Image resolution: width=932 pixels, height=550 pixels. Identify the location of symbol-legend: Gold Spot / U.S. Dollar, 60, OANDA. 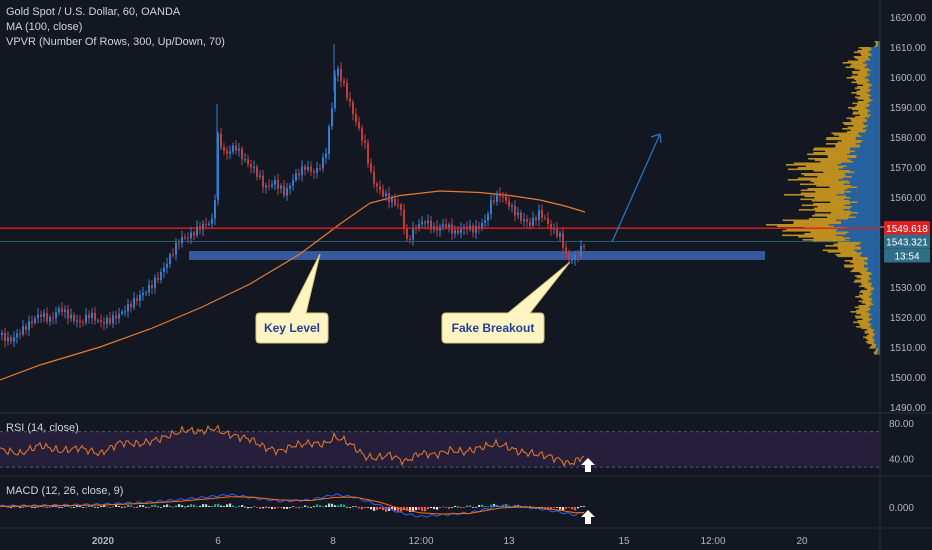
(93, 12).